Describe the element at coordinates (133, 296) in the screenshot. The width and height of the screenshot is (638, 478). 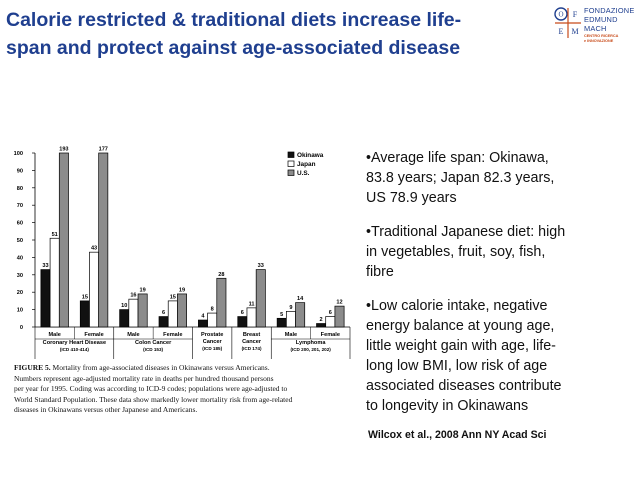
I see `bar-value-label: 16` at that location.